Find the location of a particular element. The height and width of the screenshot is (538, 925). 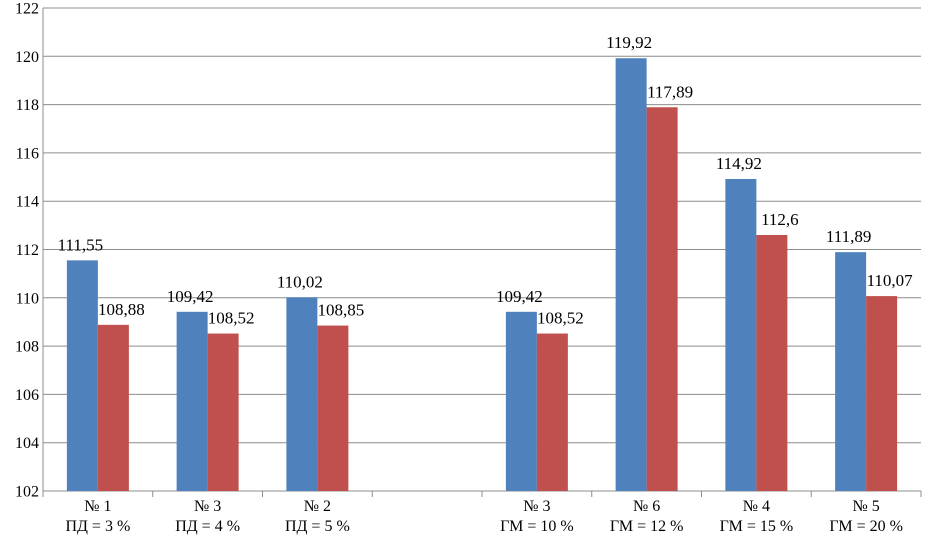

y-tick-label: 116 is located at coordinates (27, 153).